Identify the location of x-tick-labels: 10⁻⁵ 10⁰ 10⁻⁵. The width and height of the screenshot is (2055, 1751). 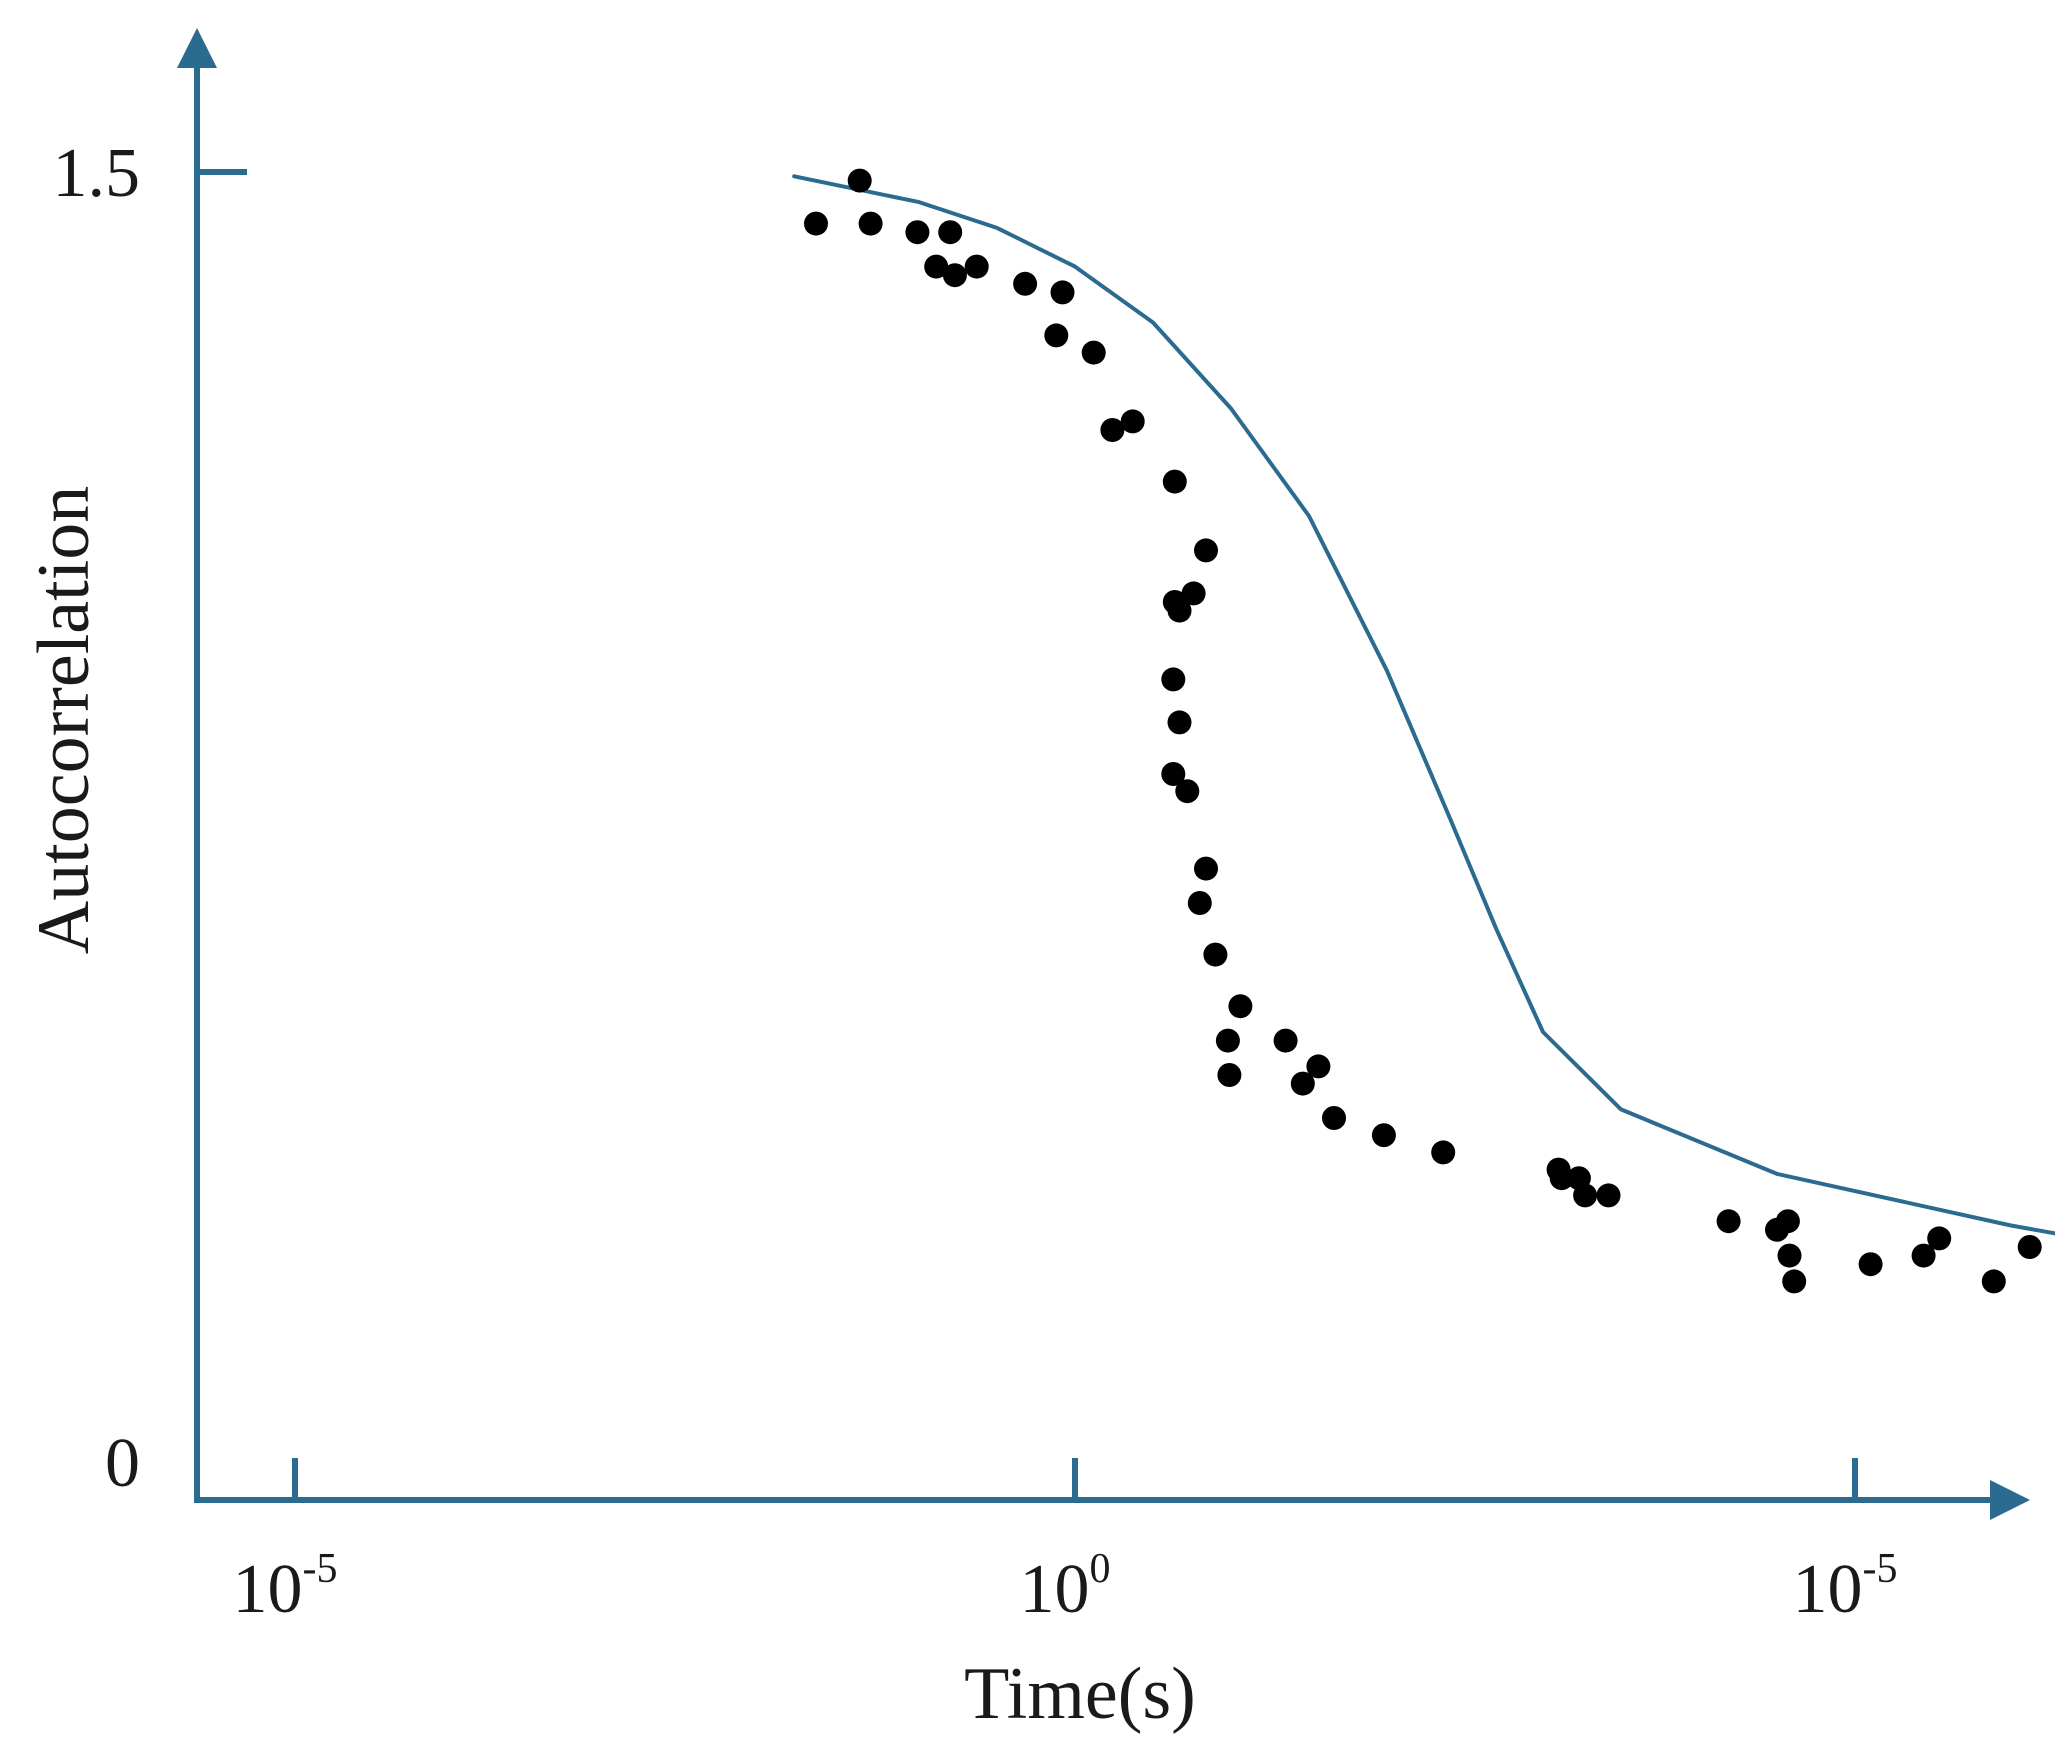
(1065, 1587).